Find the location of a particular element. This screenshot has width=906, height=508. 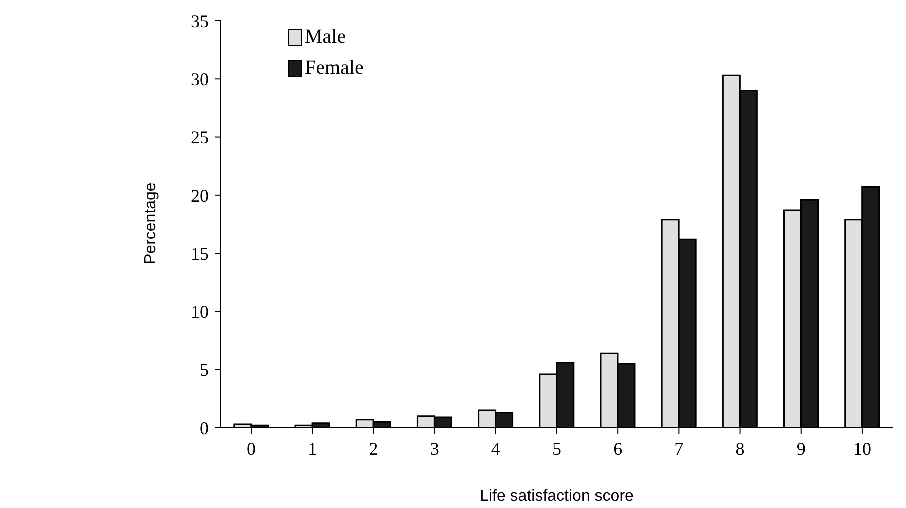

y-tick-label: 35 is located at coordinates (200, 21).